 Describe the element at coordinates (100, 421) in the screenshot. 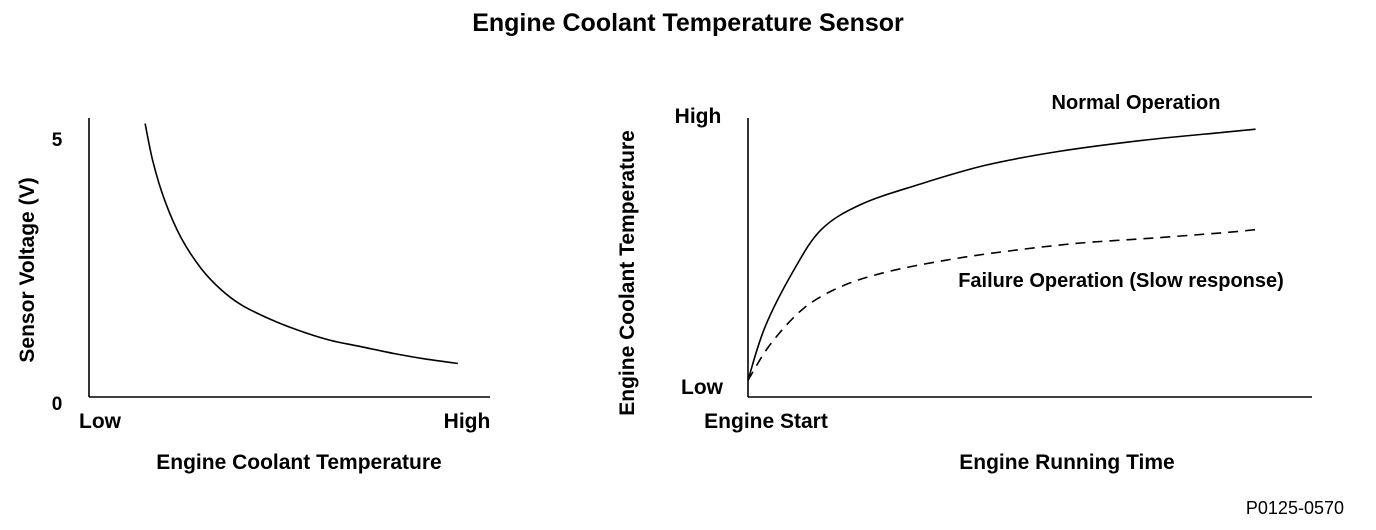

I see `chart1-x-tick-low: Low` at that location.